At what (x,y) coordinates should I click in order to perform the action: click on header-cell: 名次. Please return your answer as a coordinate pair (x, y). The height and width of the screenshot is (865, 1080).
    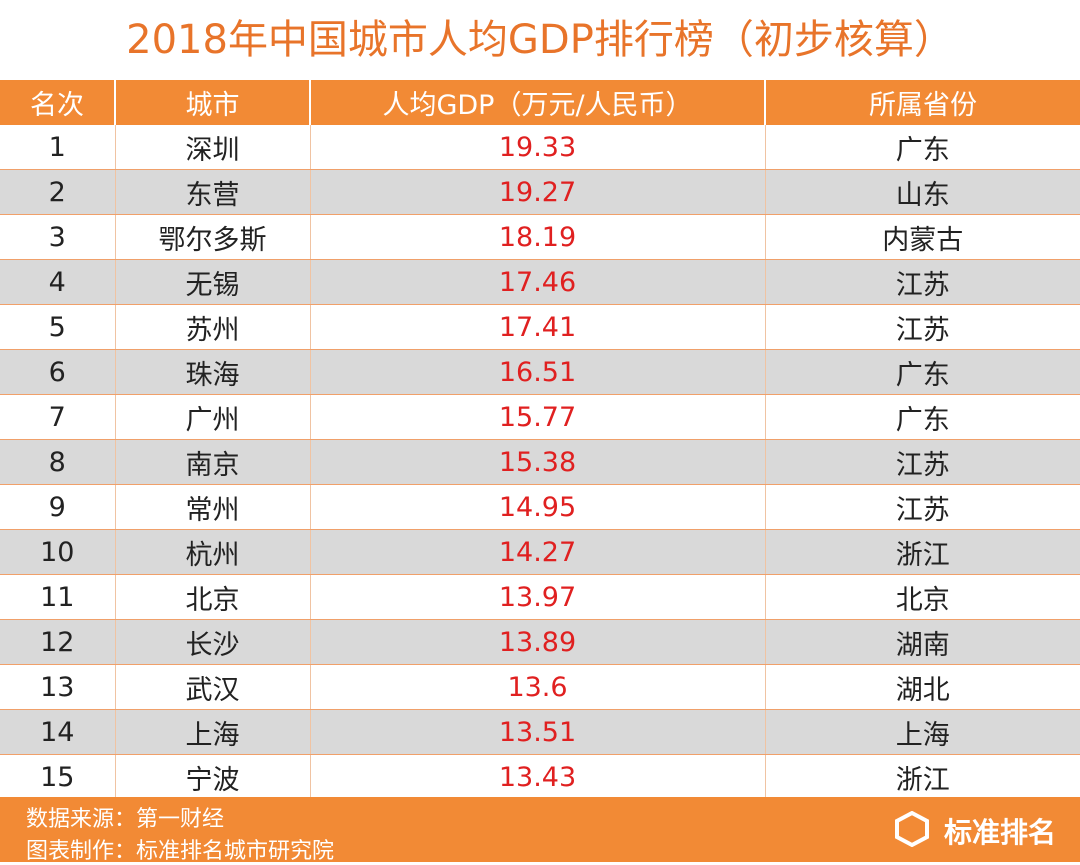
    Looking at the image, I should click on (58, 102).